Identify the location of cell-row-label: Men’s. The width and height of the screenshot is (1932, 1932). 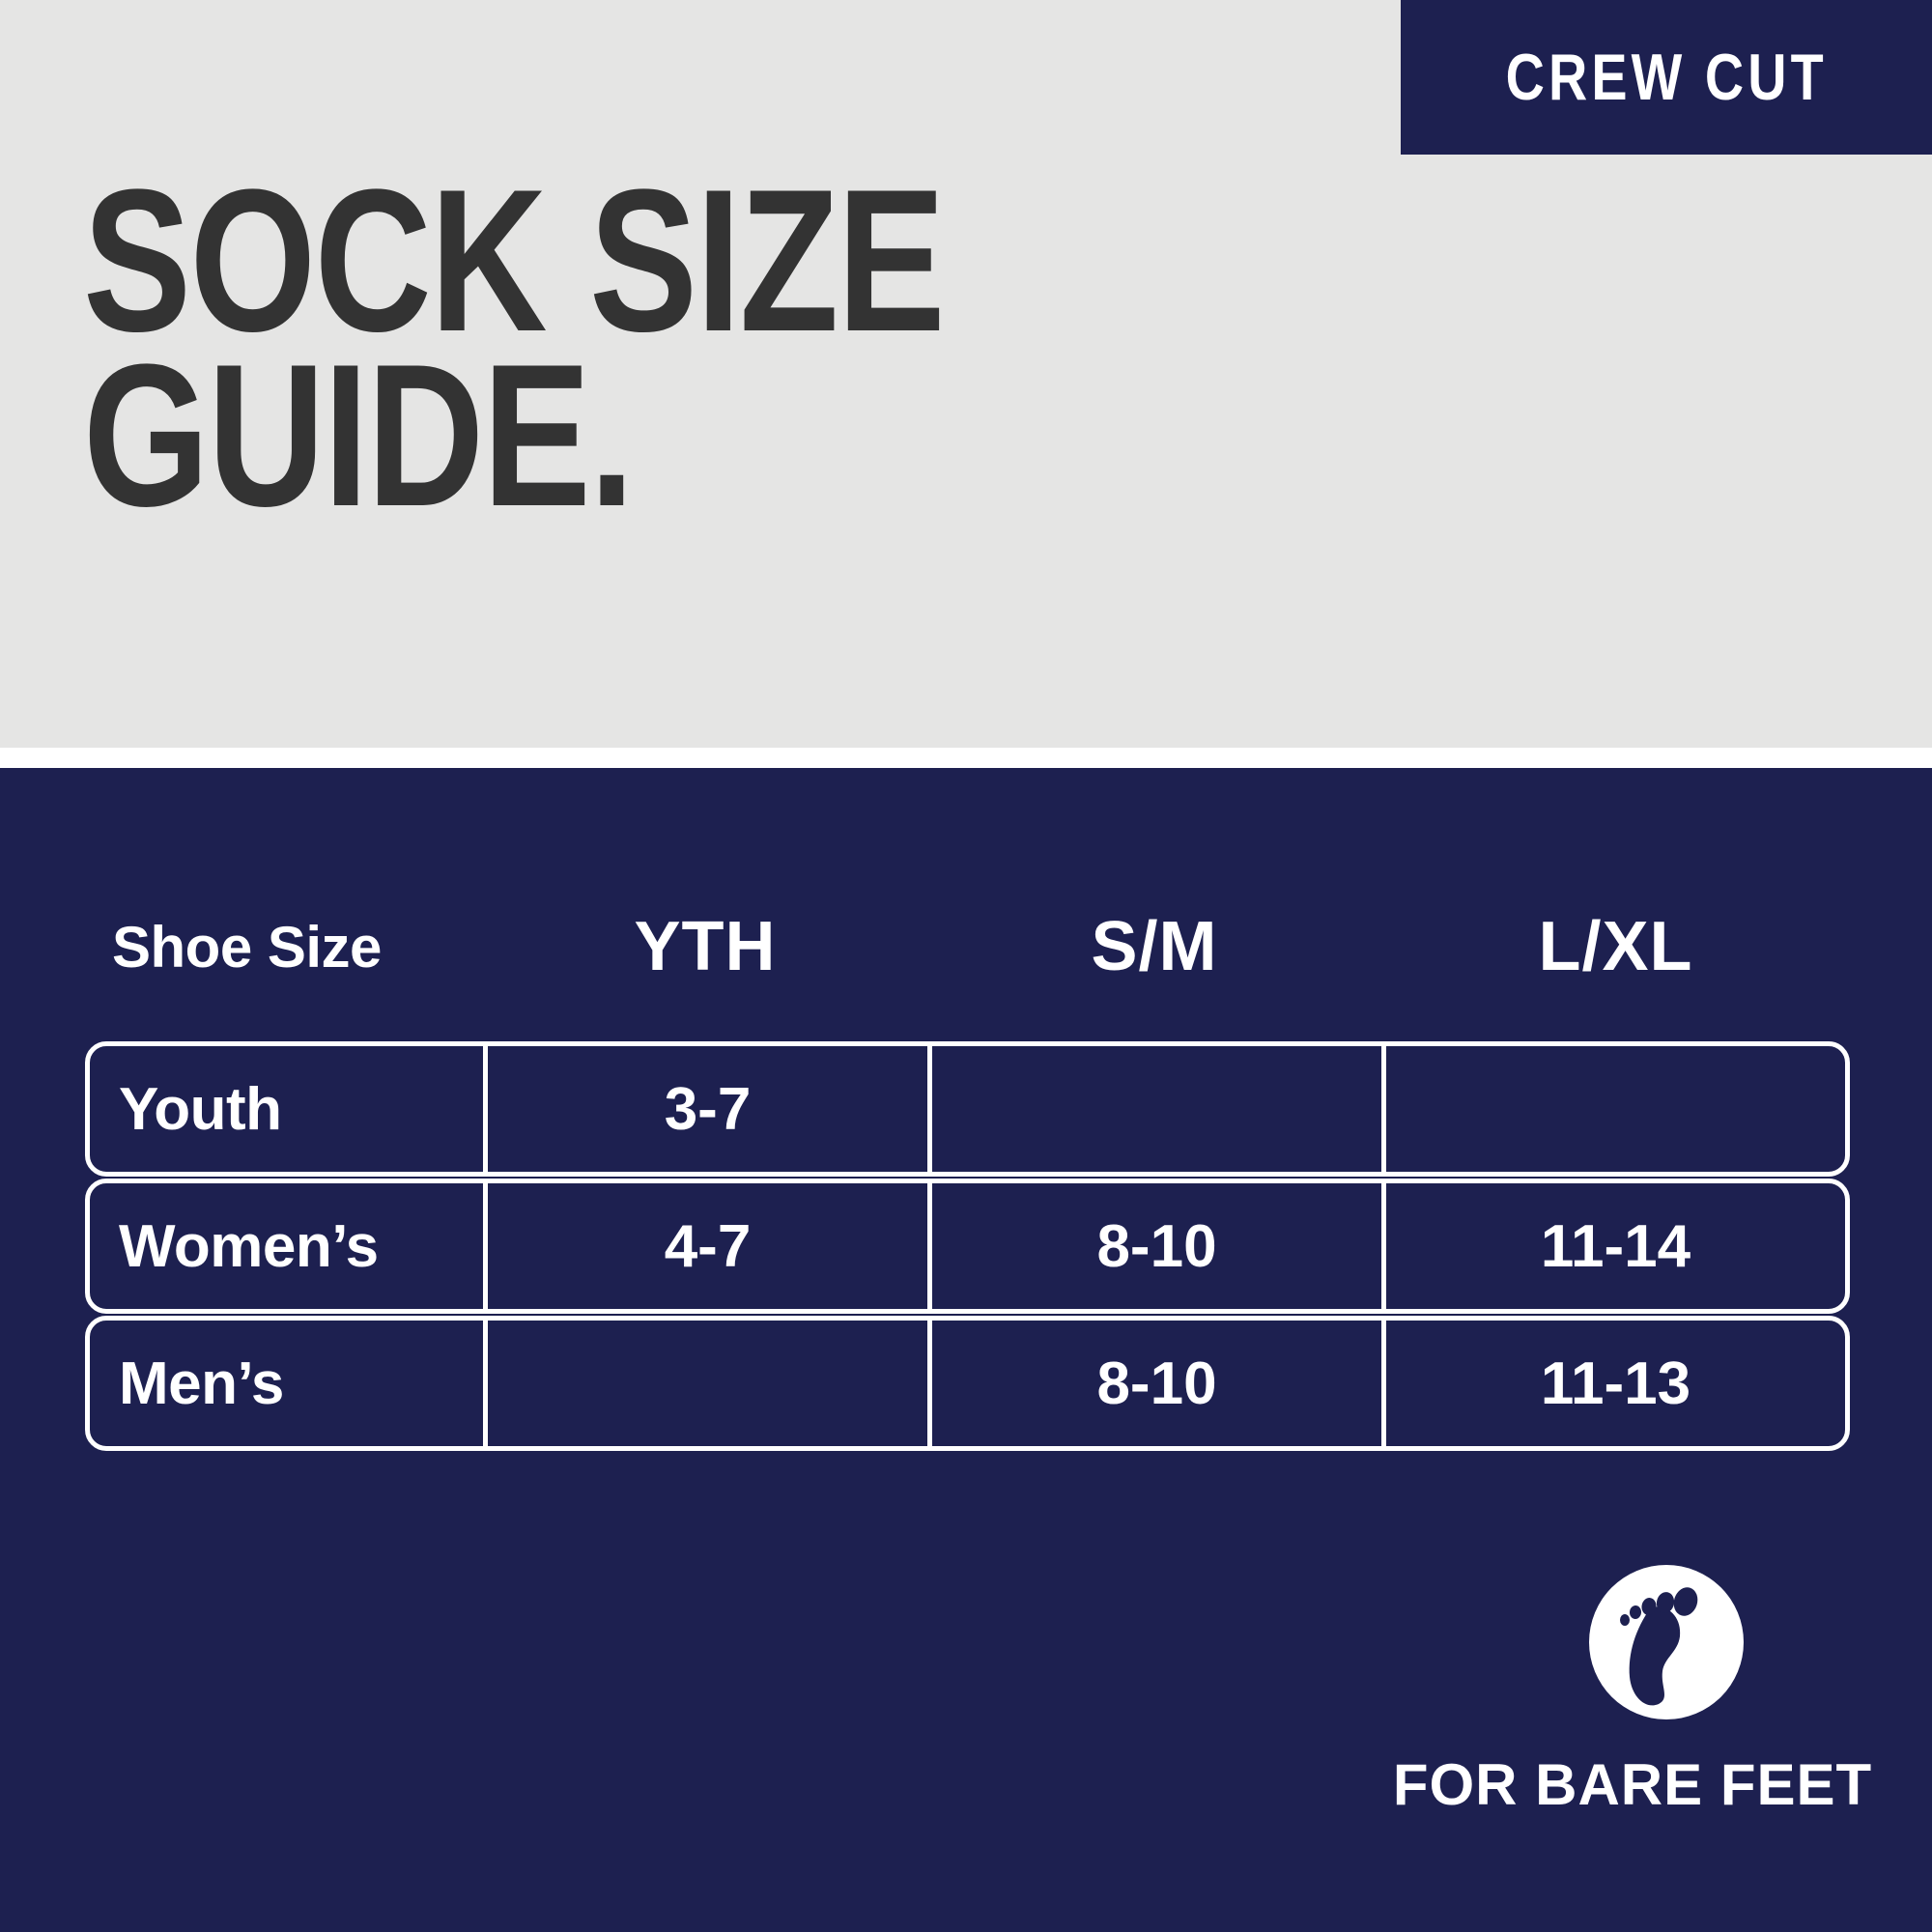
(201, 1383).